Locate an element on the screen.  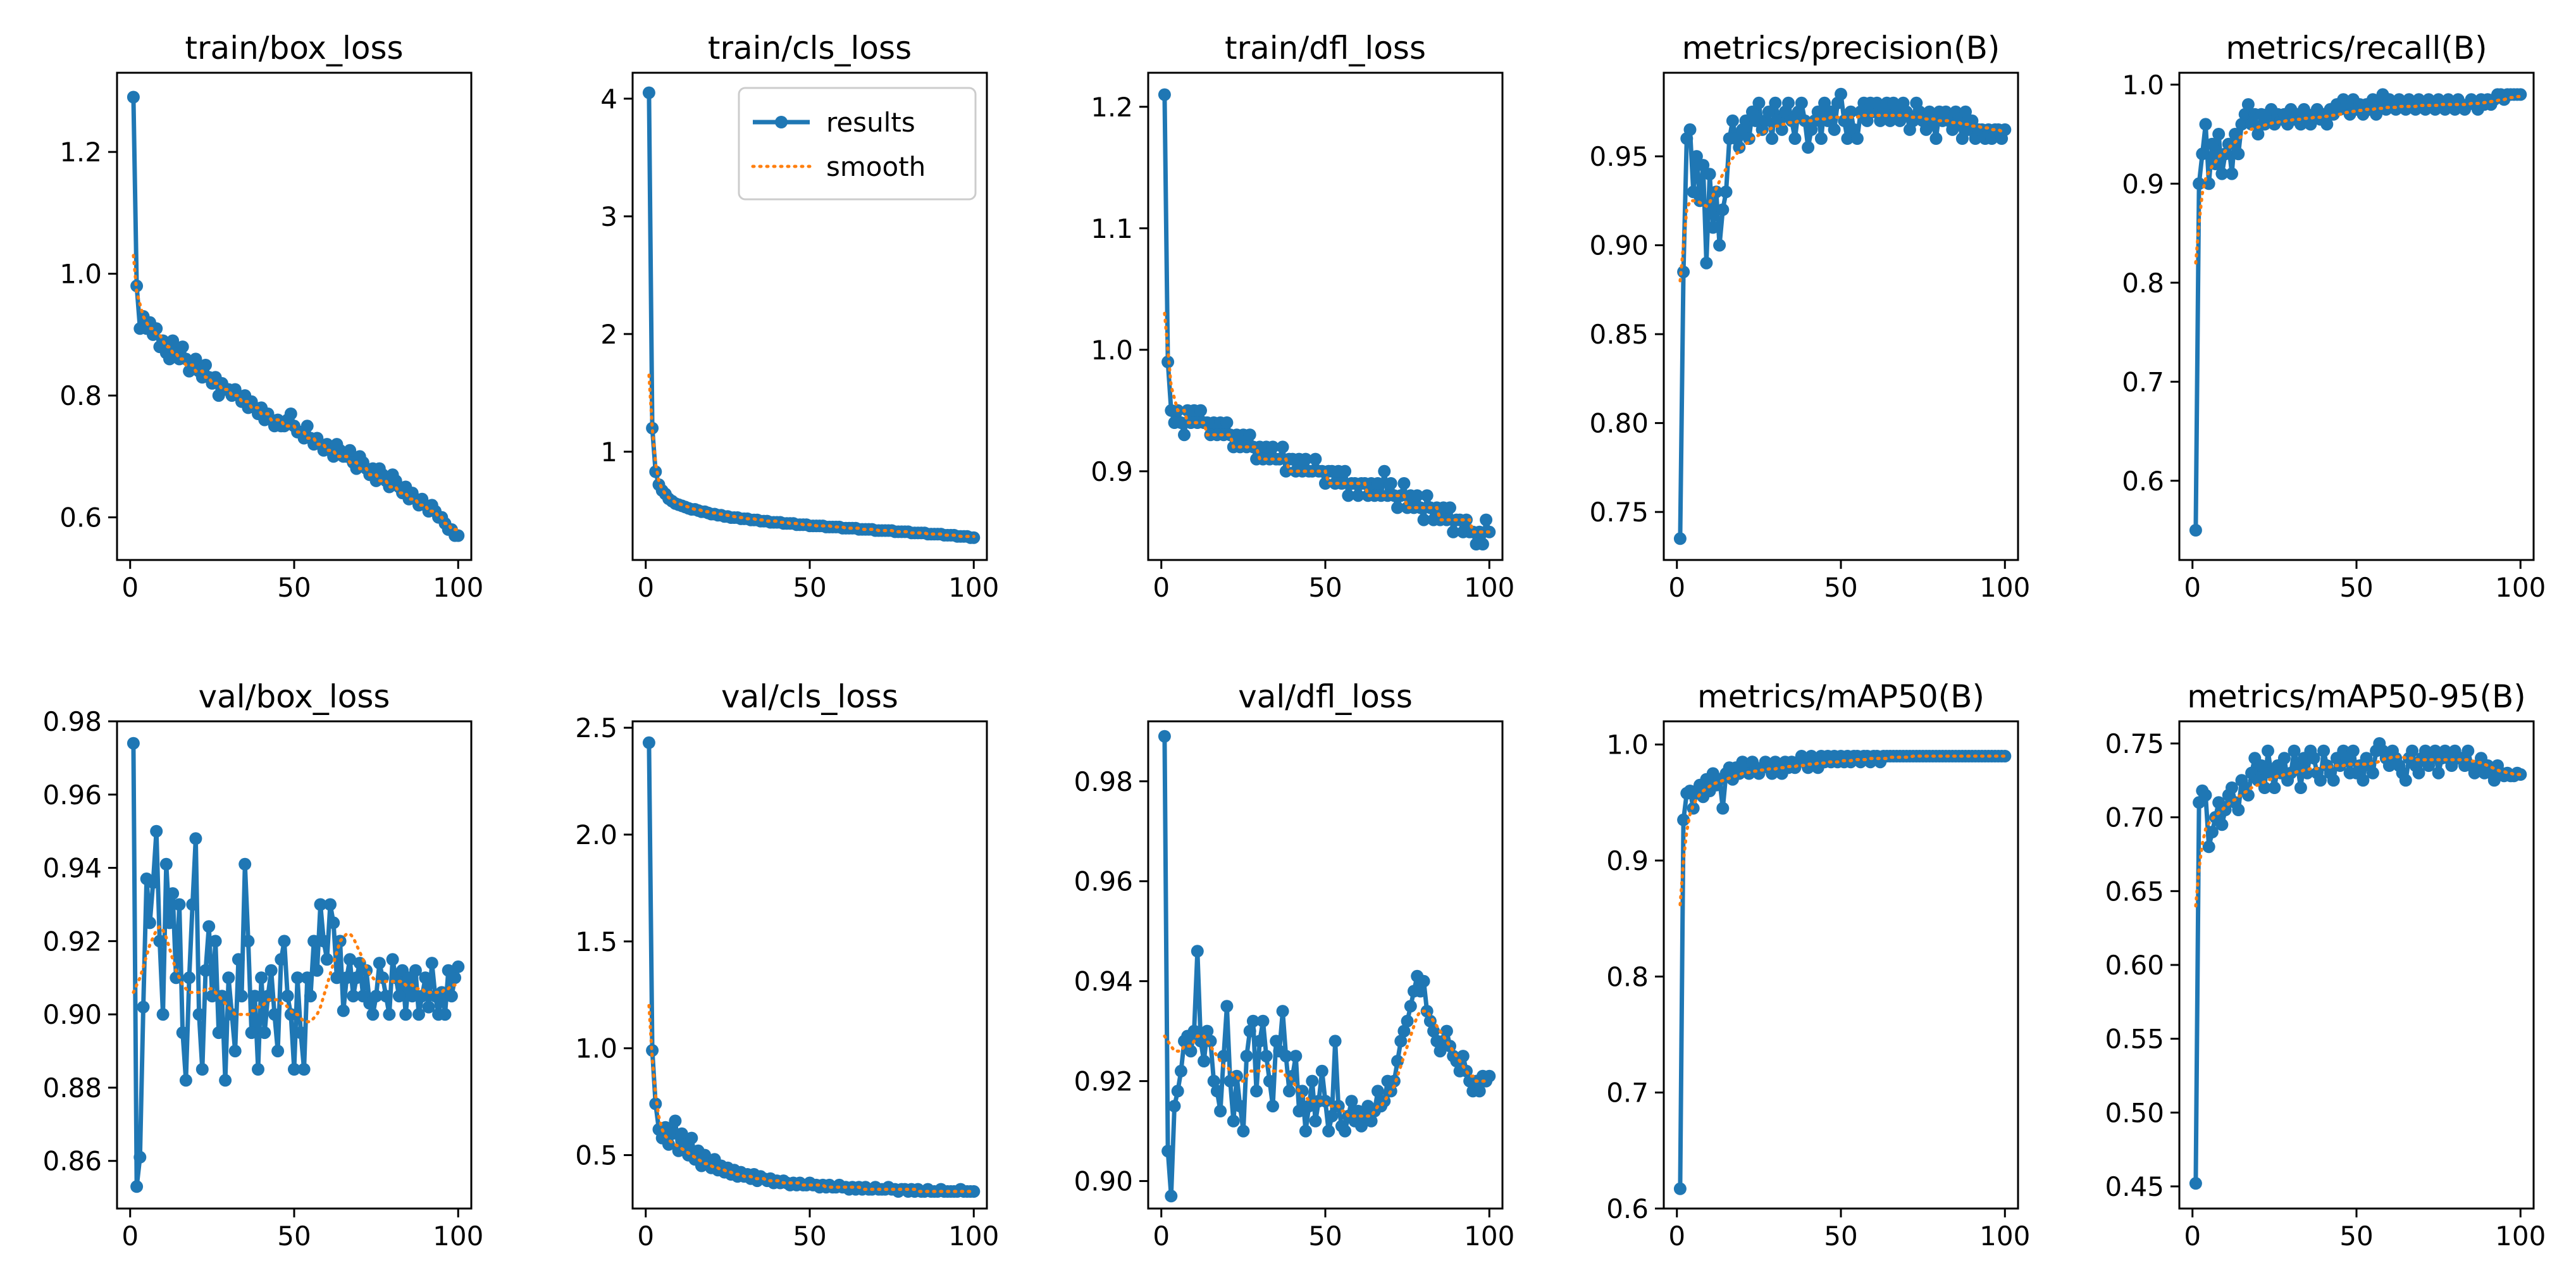
y-tick-label: 0.90 is located at coordinates (72, 1014).